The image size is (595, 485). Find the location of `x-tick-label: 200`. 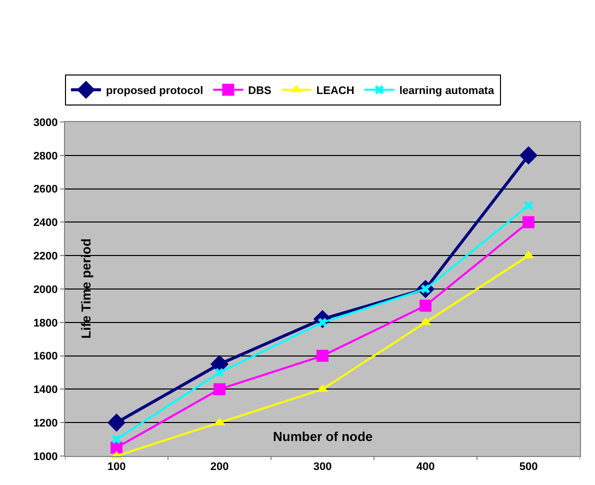

x-tick-label: 200 is located at coordinates (219, 467).